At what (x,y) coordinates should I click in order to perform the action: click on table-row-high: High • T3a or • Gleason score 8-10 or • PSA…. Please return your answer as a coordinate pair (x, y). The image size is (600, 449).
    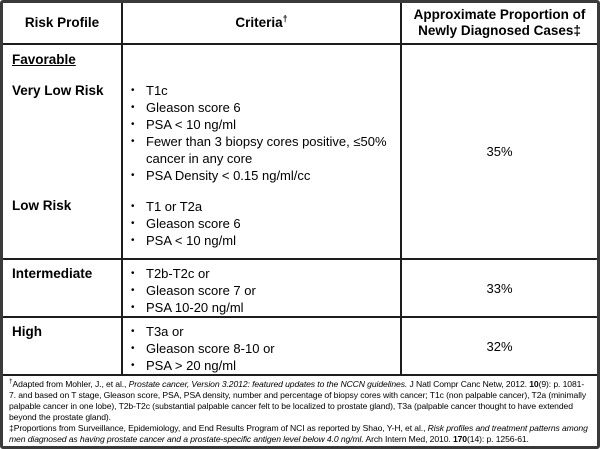
    Looking at the image, I should click on (300, 346).